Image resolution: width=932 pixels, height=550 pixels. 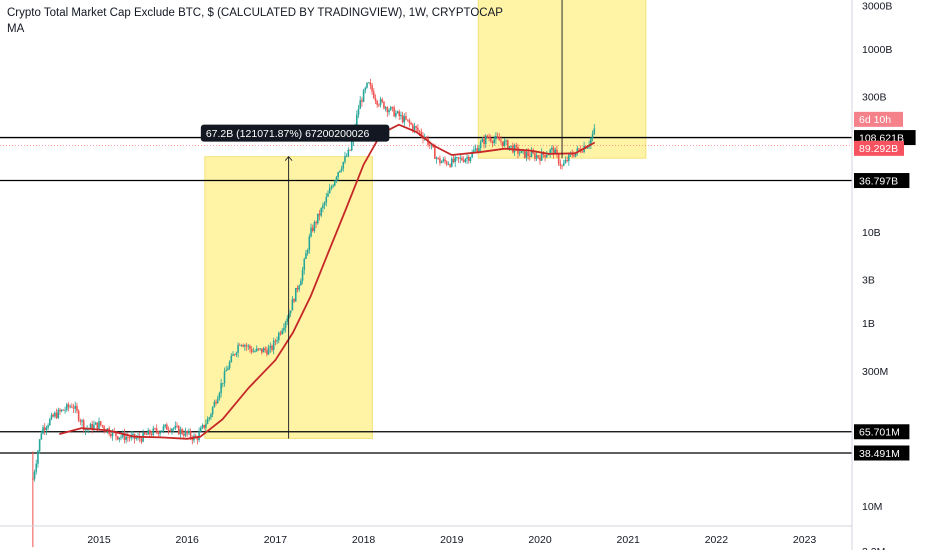 I want to click on y-tick-label: 3000B, so click(x=877, y=6).